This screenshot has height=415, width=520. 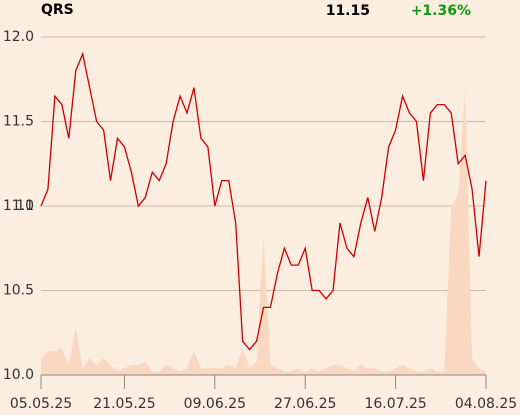 What do you see at coordinates (395, 404) in the screenshot?
I see `x-tick-label: 16.07.25` at bounding box center [395, 404].